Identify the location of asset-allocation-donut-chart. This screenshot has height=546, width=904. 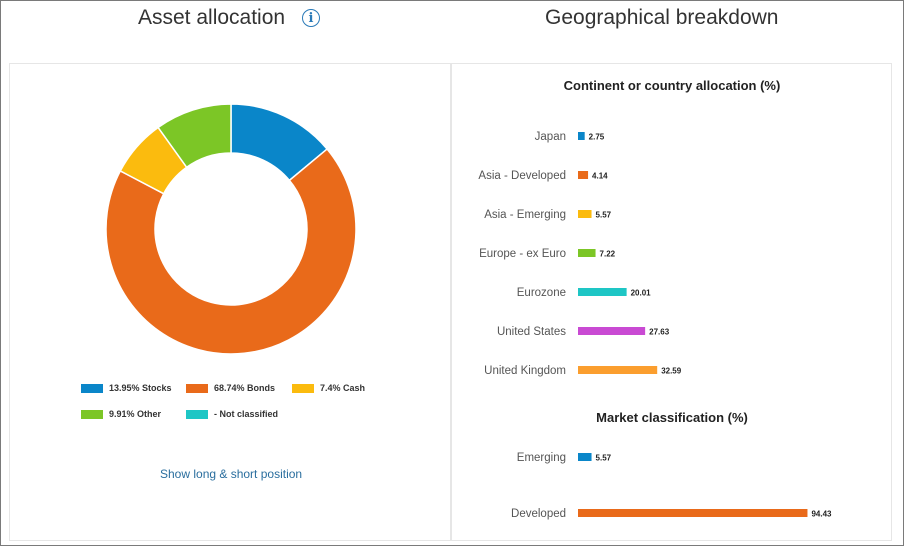
(231, 229).